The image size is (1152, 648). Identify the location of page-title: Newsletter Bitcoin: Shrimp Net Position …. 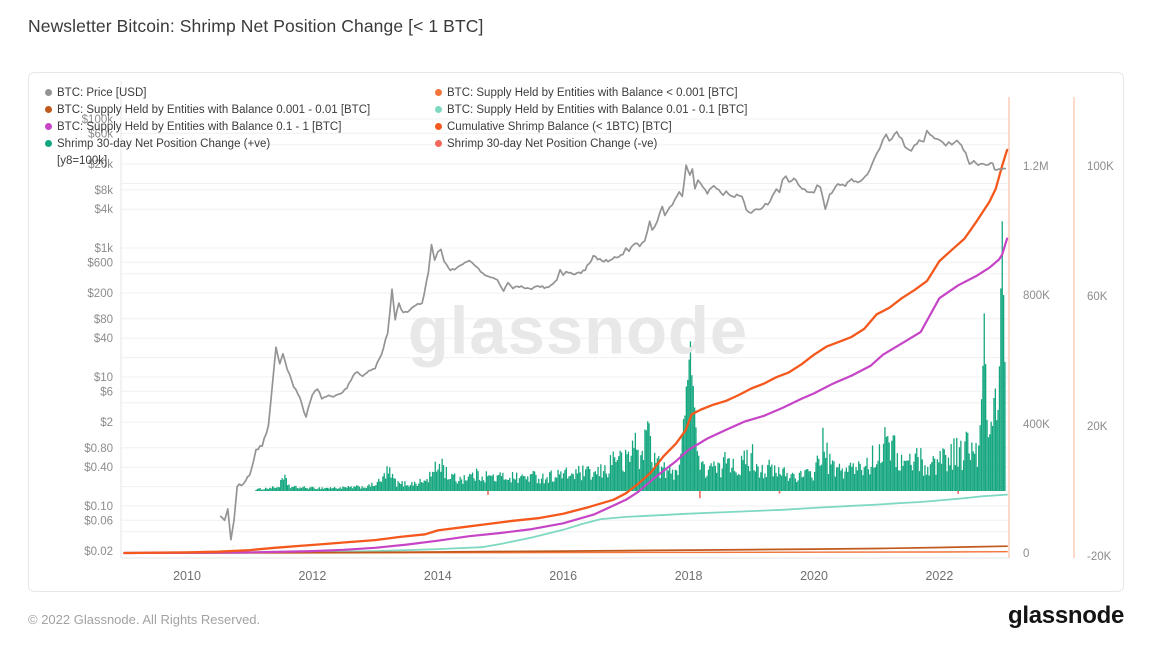
(256, 26).